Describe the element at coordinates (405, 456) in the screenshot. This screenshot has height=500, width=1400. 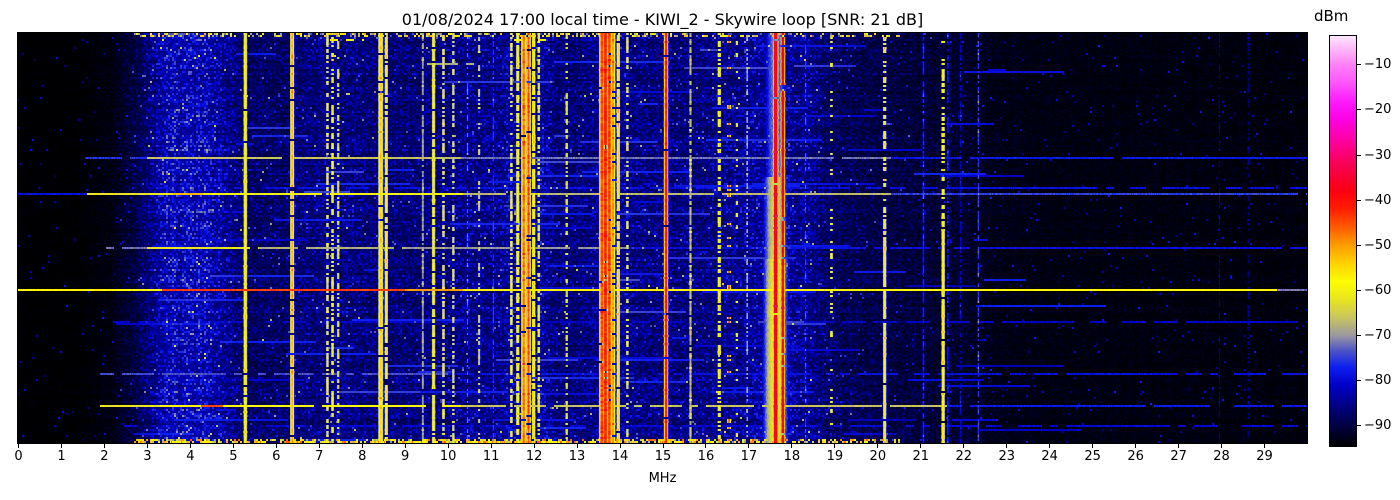
I see `x-tick-label: 9` at that location.